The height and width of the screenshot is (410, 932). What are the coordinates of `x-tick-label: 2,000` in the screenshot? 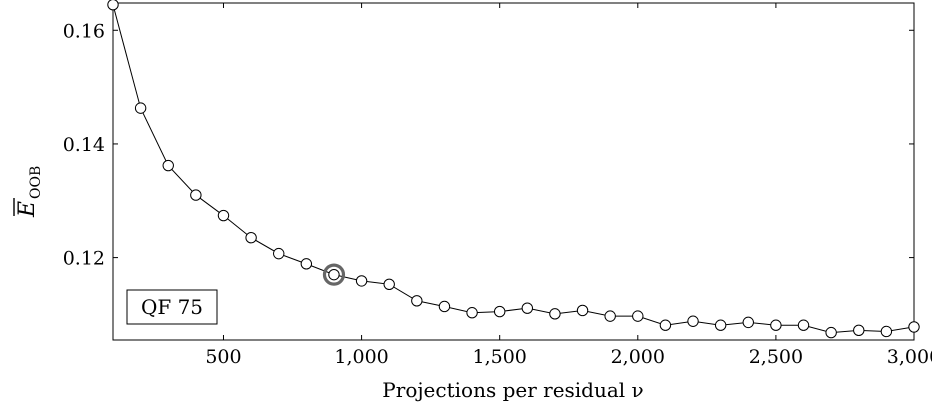 It's located at (638, 357).